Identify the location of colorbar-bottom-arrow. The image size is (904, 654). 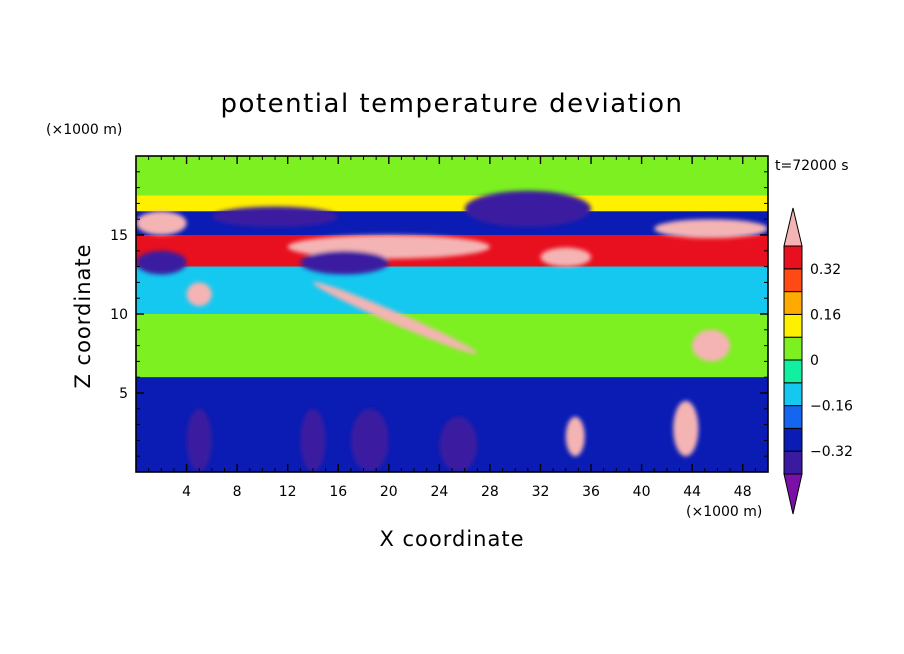
(793, 494).